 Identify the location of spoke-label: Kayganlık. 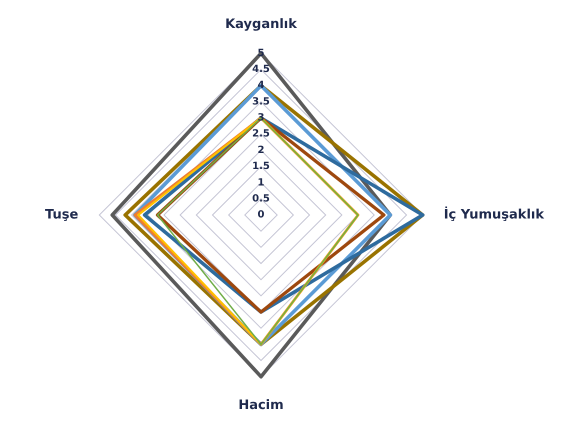
(261, 24).